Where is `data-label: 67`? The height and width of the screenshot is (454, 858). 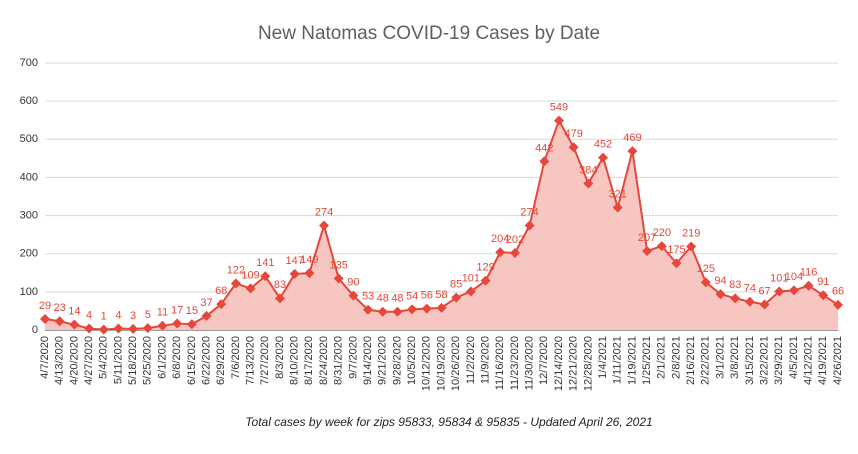
data-label: 67 is located at coordinates (764, 291).